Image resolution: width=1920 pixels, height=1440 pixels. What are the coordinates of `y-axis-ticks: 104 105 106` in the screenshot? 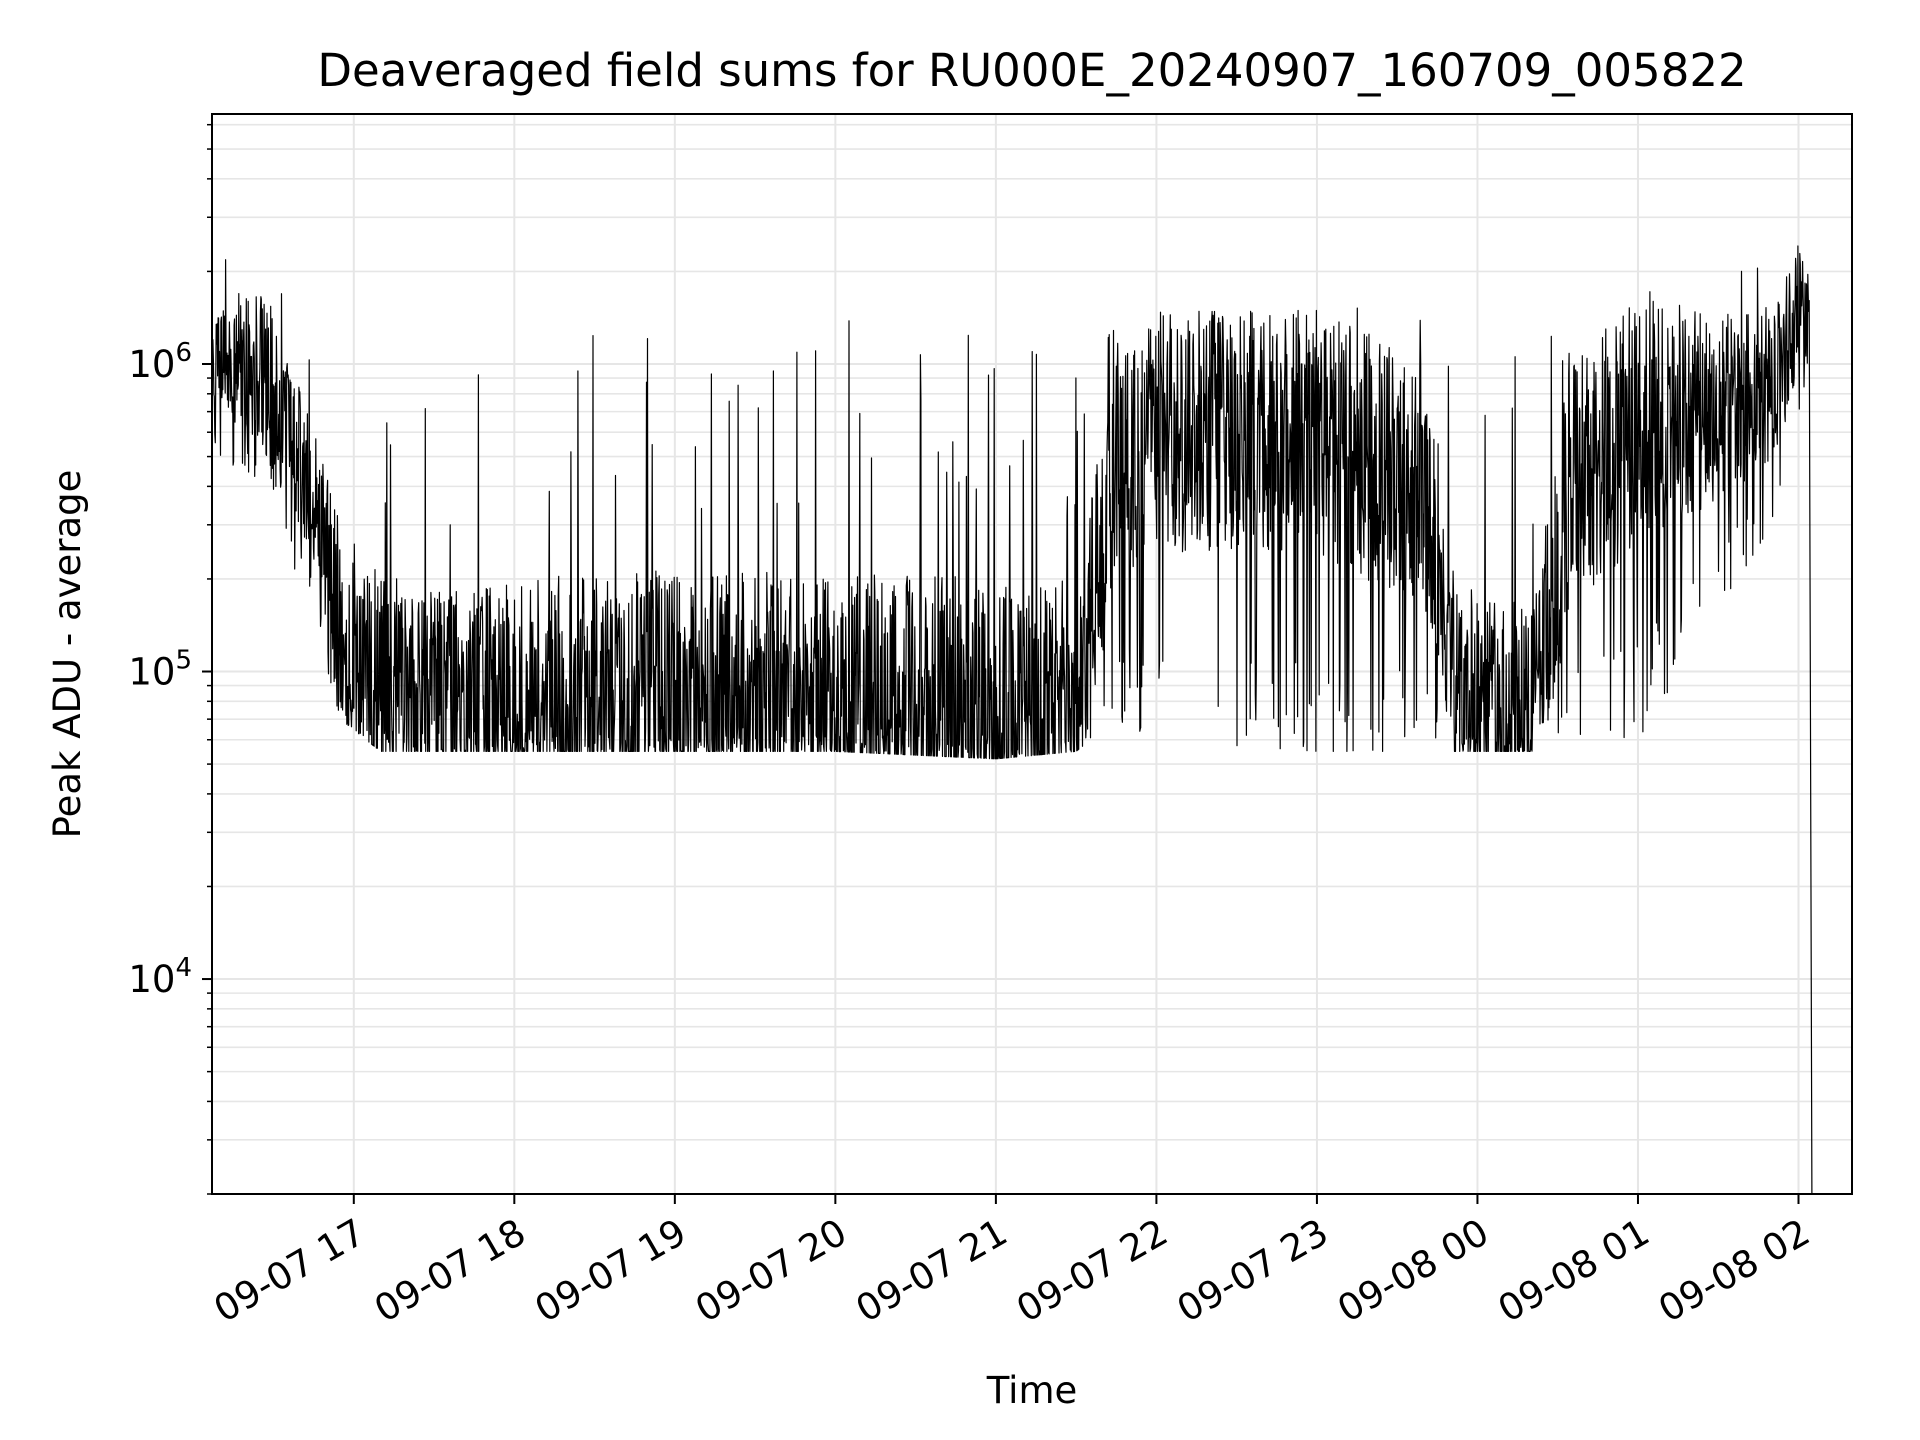 It's located at (170, 659).